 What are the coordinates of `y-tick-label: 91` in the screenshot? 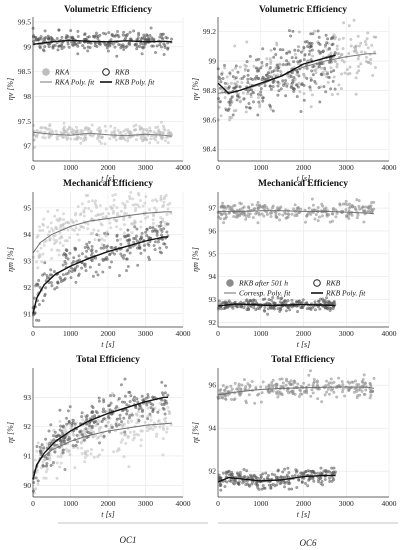 It's located at (28, 455).